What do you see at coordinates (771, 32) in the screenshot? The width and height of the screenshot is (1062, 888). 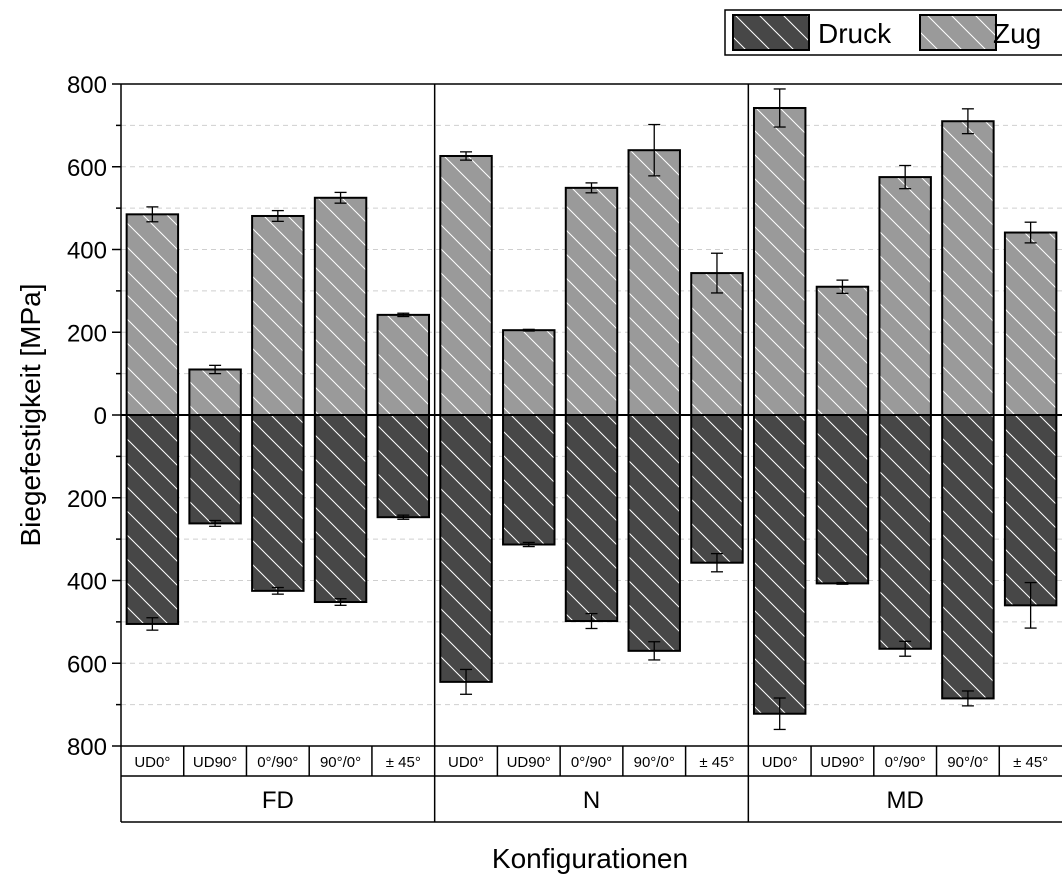 I see `legend-swatch-druck` at bounding box center [771, 32].